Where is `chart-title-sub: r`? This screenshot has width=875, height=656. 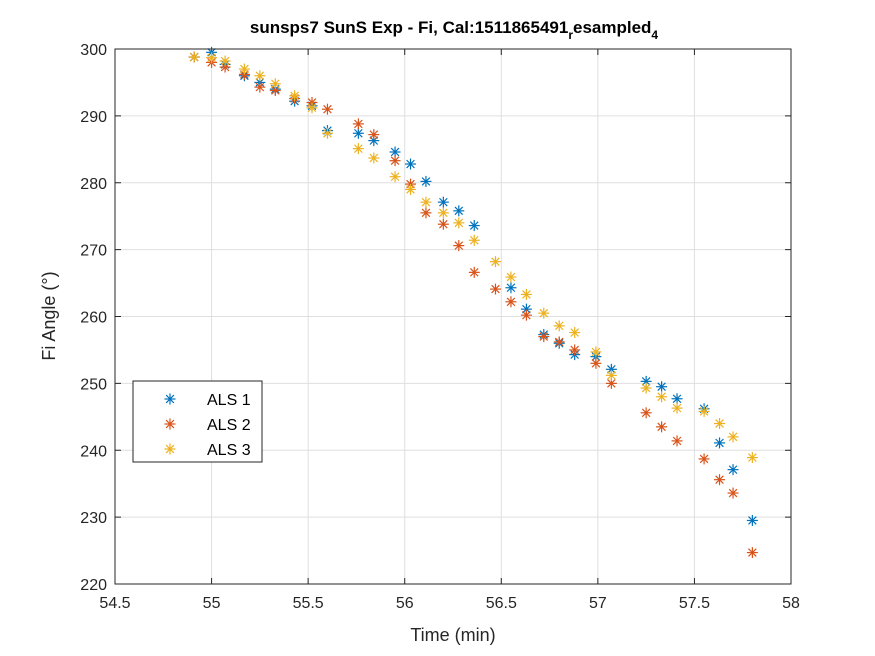 chart-title-sub: r is located at coordinates (570, 35).